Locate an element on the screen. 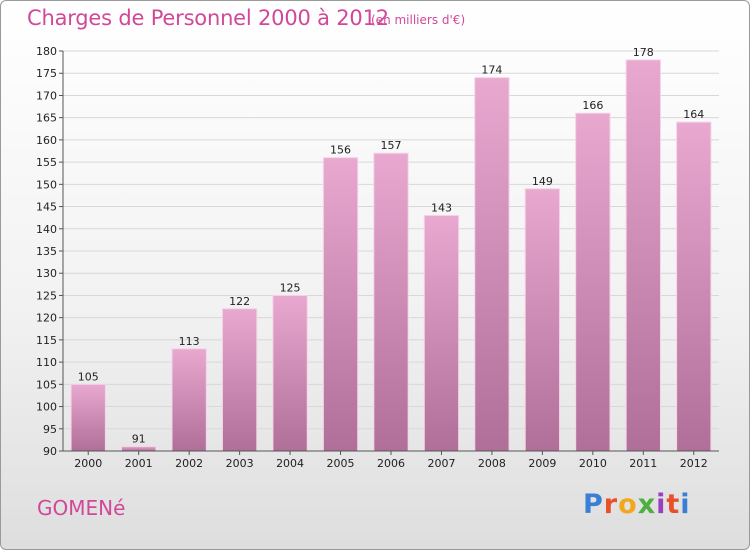 The image size is (750, 550). x-tick-label: 2009 is located at coordinates (542, 463).